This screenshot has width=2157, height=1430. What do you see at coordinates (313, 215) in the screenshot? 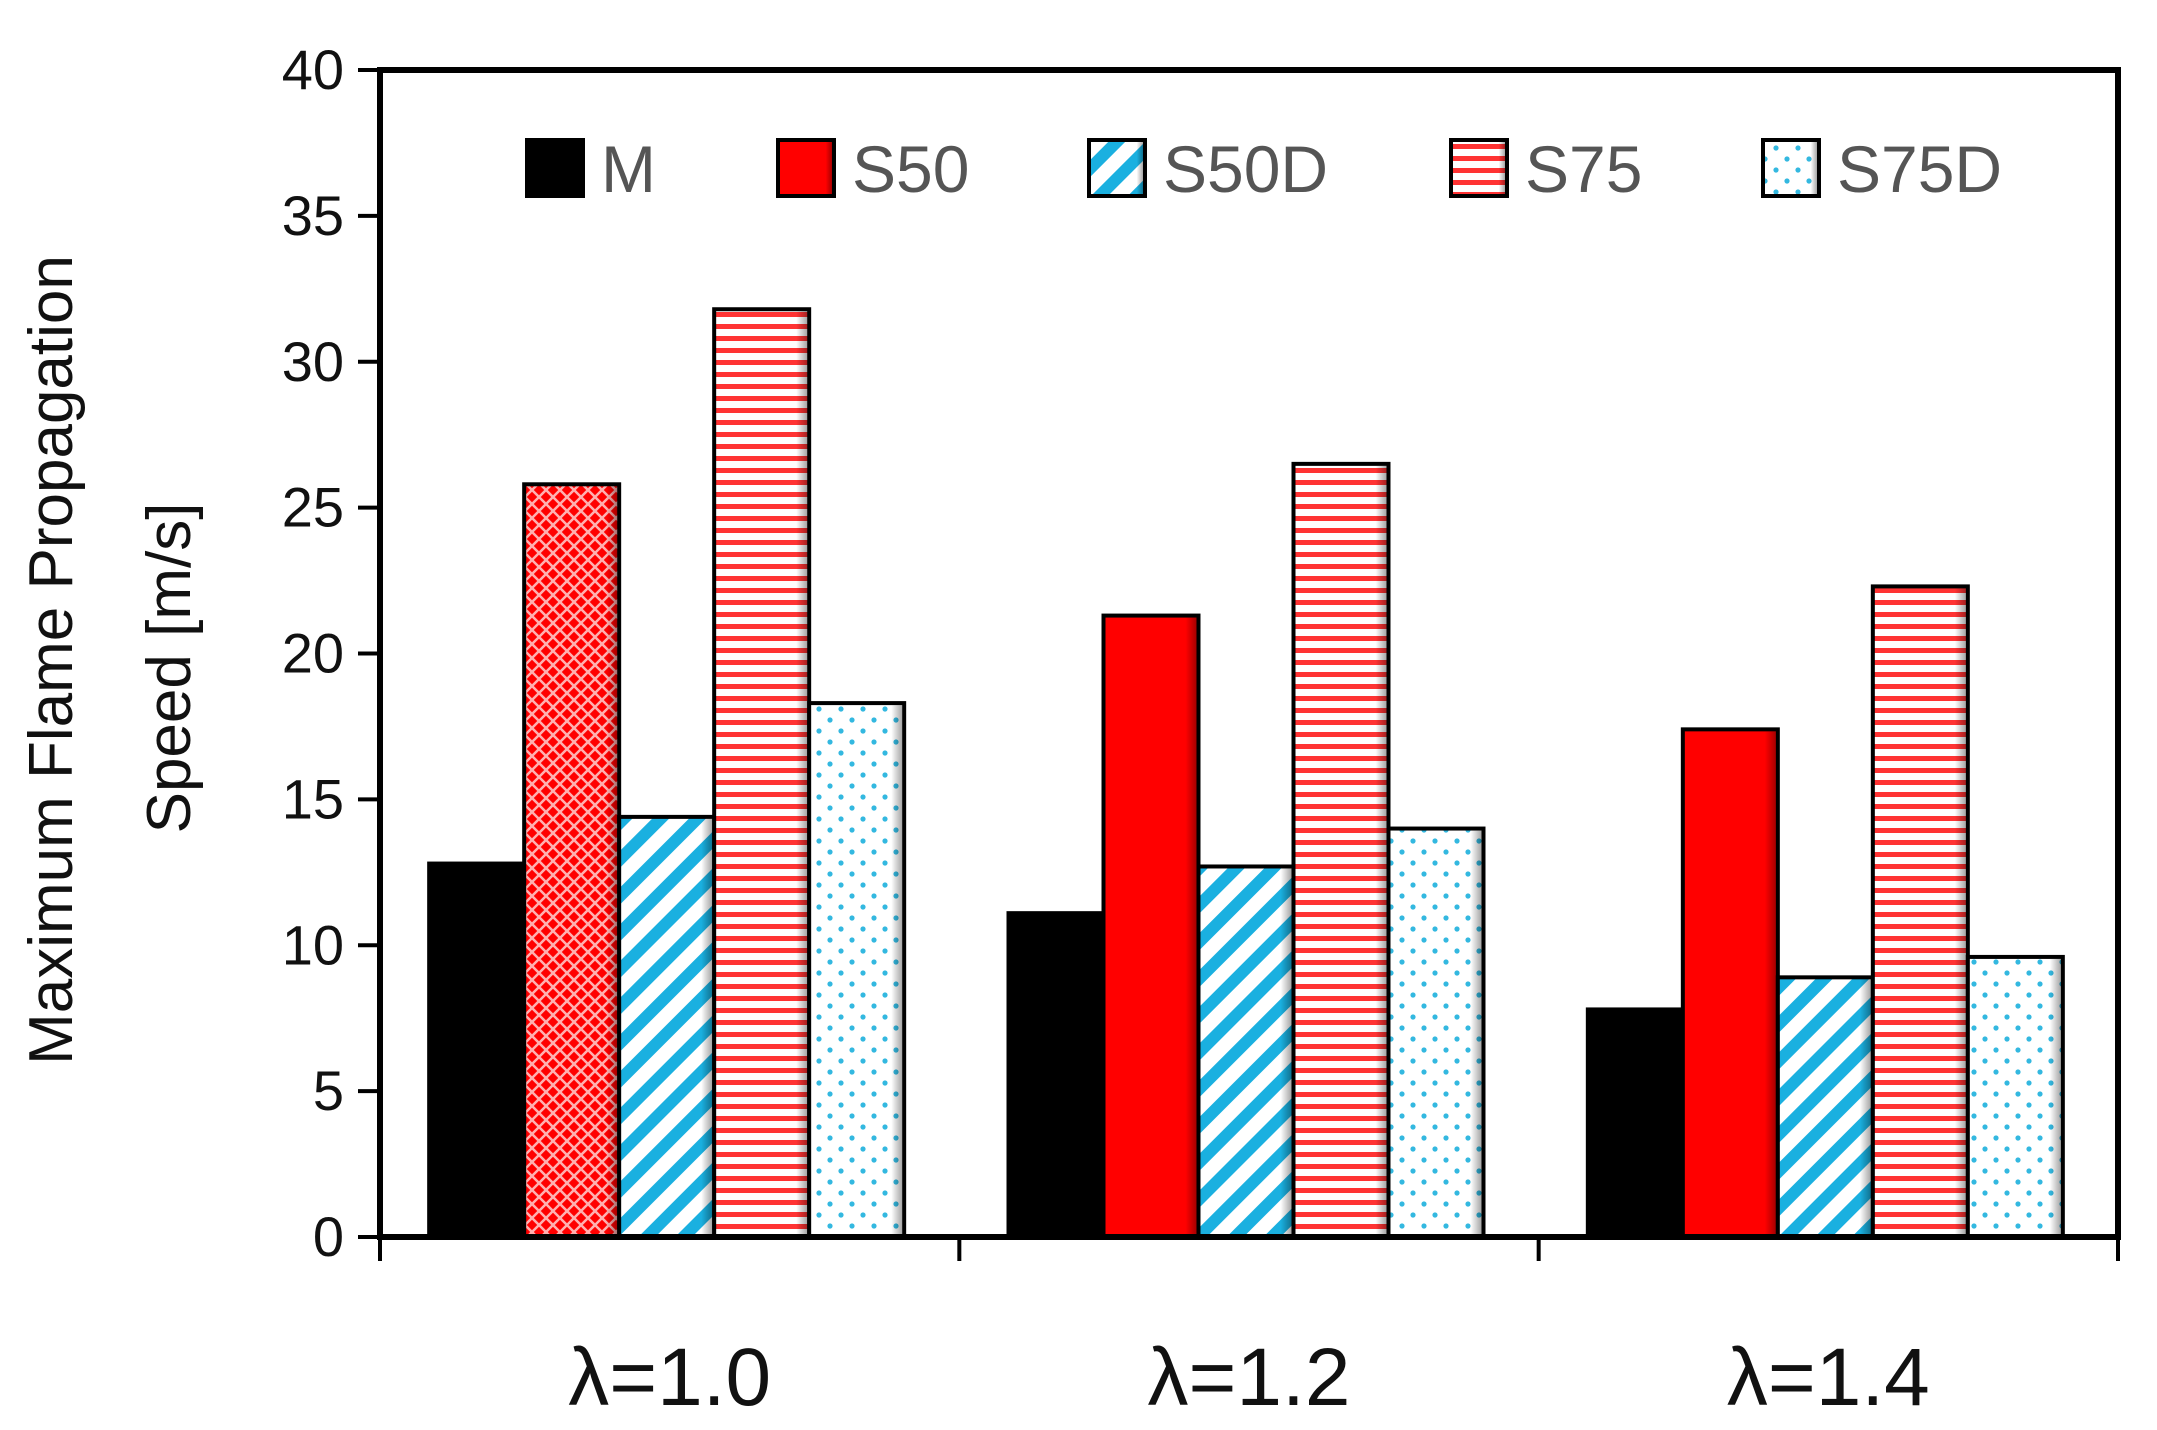
I see `y-tick-label: 35` at bounding box center [313, 215].